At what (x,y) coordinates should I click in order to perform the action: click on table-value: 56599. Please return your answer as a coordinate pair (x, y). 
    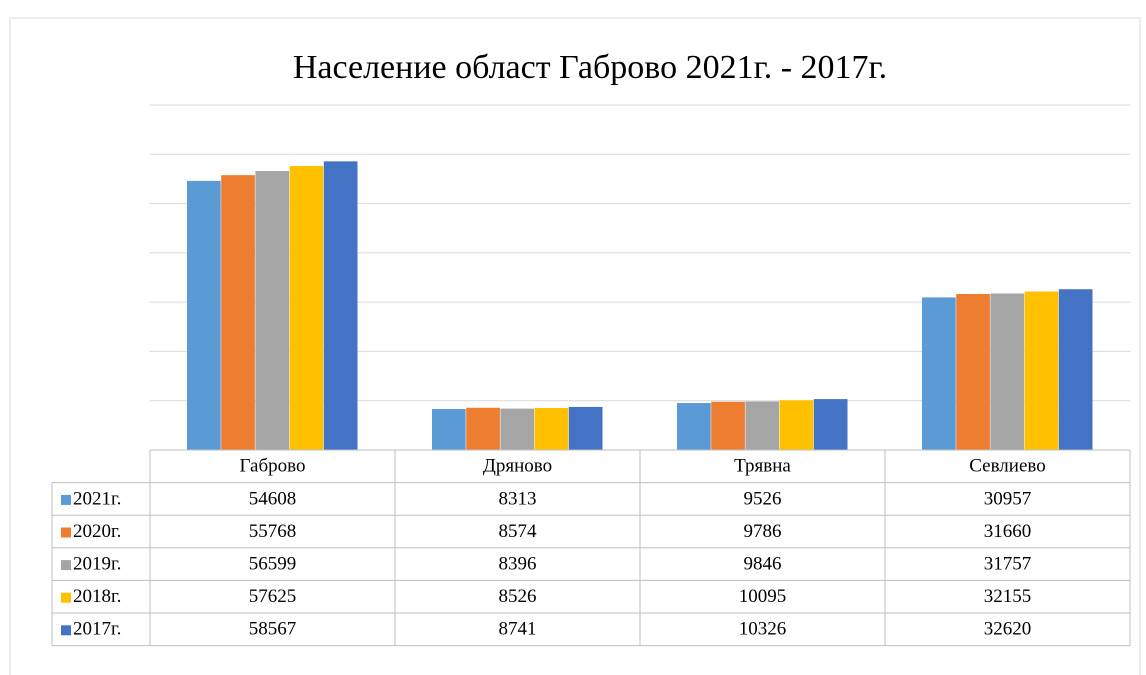
    Looking at the image, I should click on (273, 563).